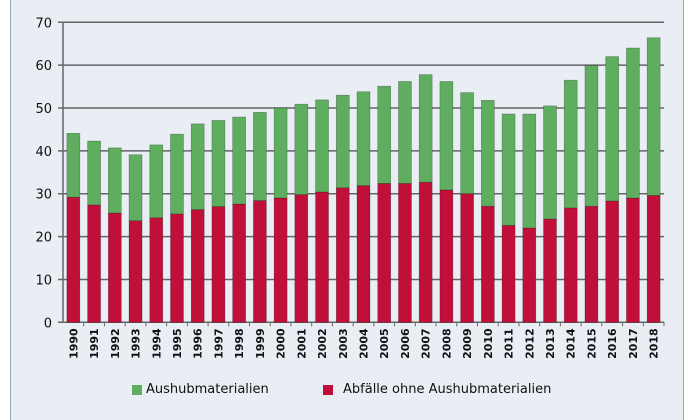  What do you see at coordinates (281, 343) in the screenshot?
I see `x-tick-label: 2000` at bounding box center [281, 343].